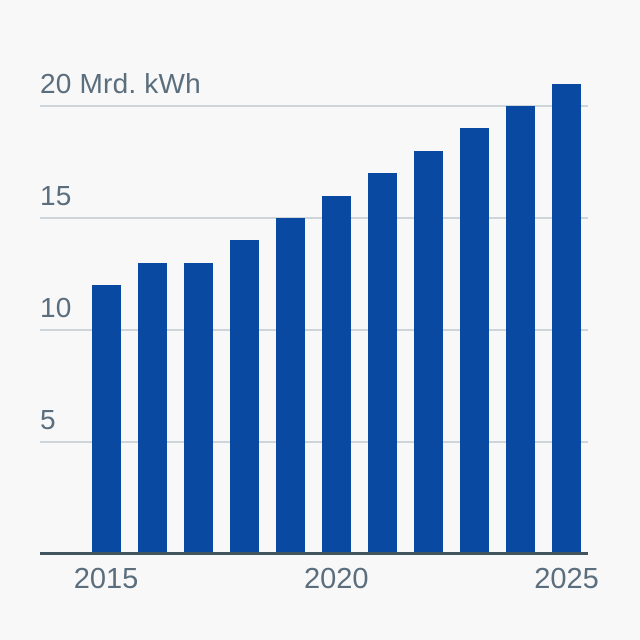  Describe the element at coordinates (106, 419) in the screenshot. I see `bar-2015` at that location.